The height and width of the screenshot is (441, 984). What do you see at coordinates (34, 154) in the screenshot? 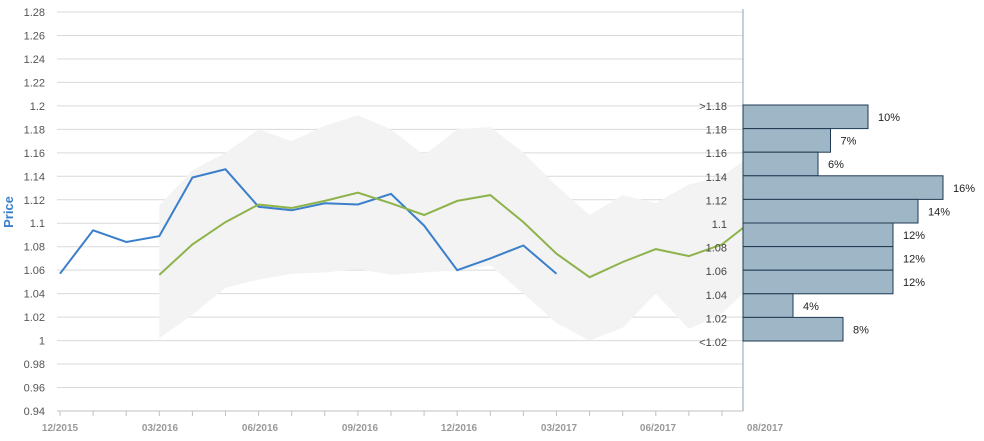
I see `y-tick-label: 1.16` at bounding box center [34, 154].